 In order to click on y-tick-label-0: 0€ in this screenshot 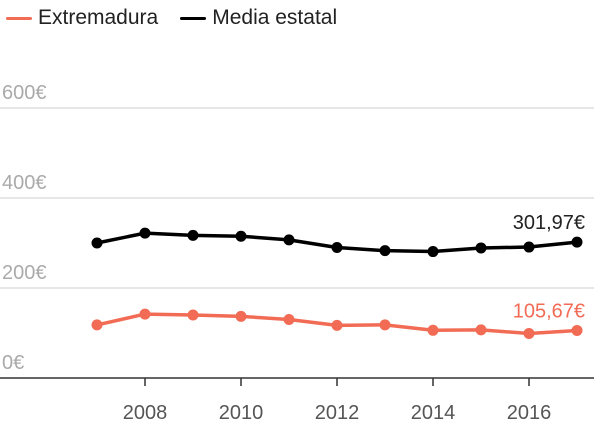, I will do `click(13, 363)`.